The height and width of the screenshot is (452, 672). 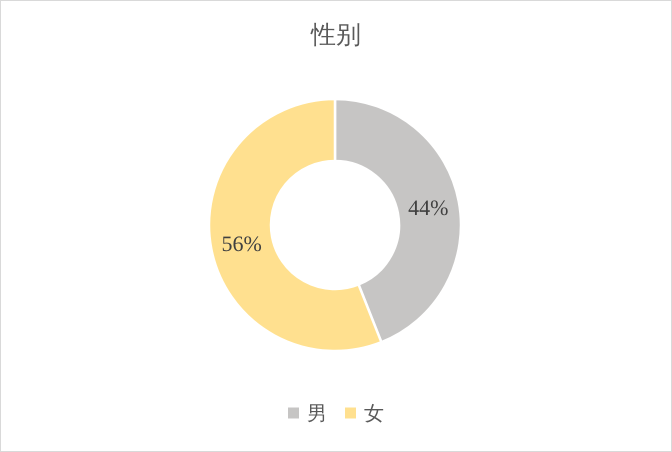 I want to click on title: 性别, so click(x=336, y=34).